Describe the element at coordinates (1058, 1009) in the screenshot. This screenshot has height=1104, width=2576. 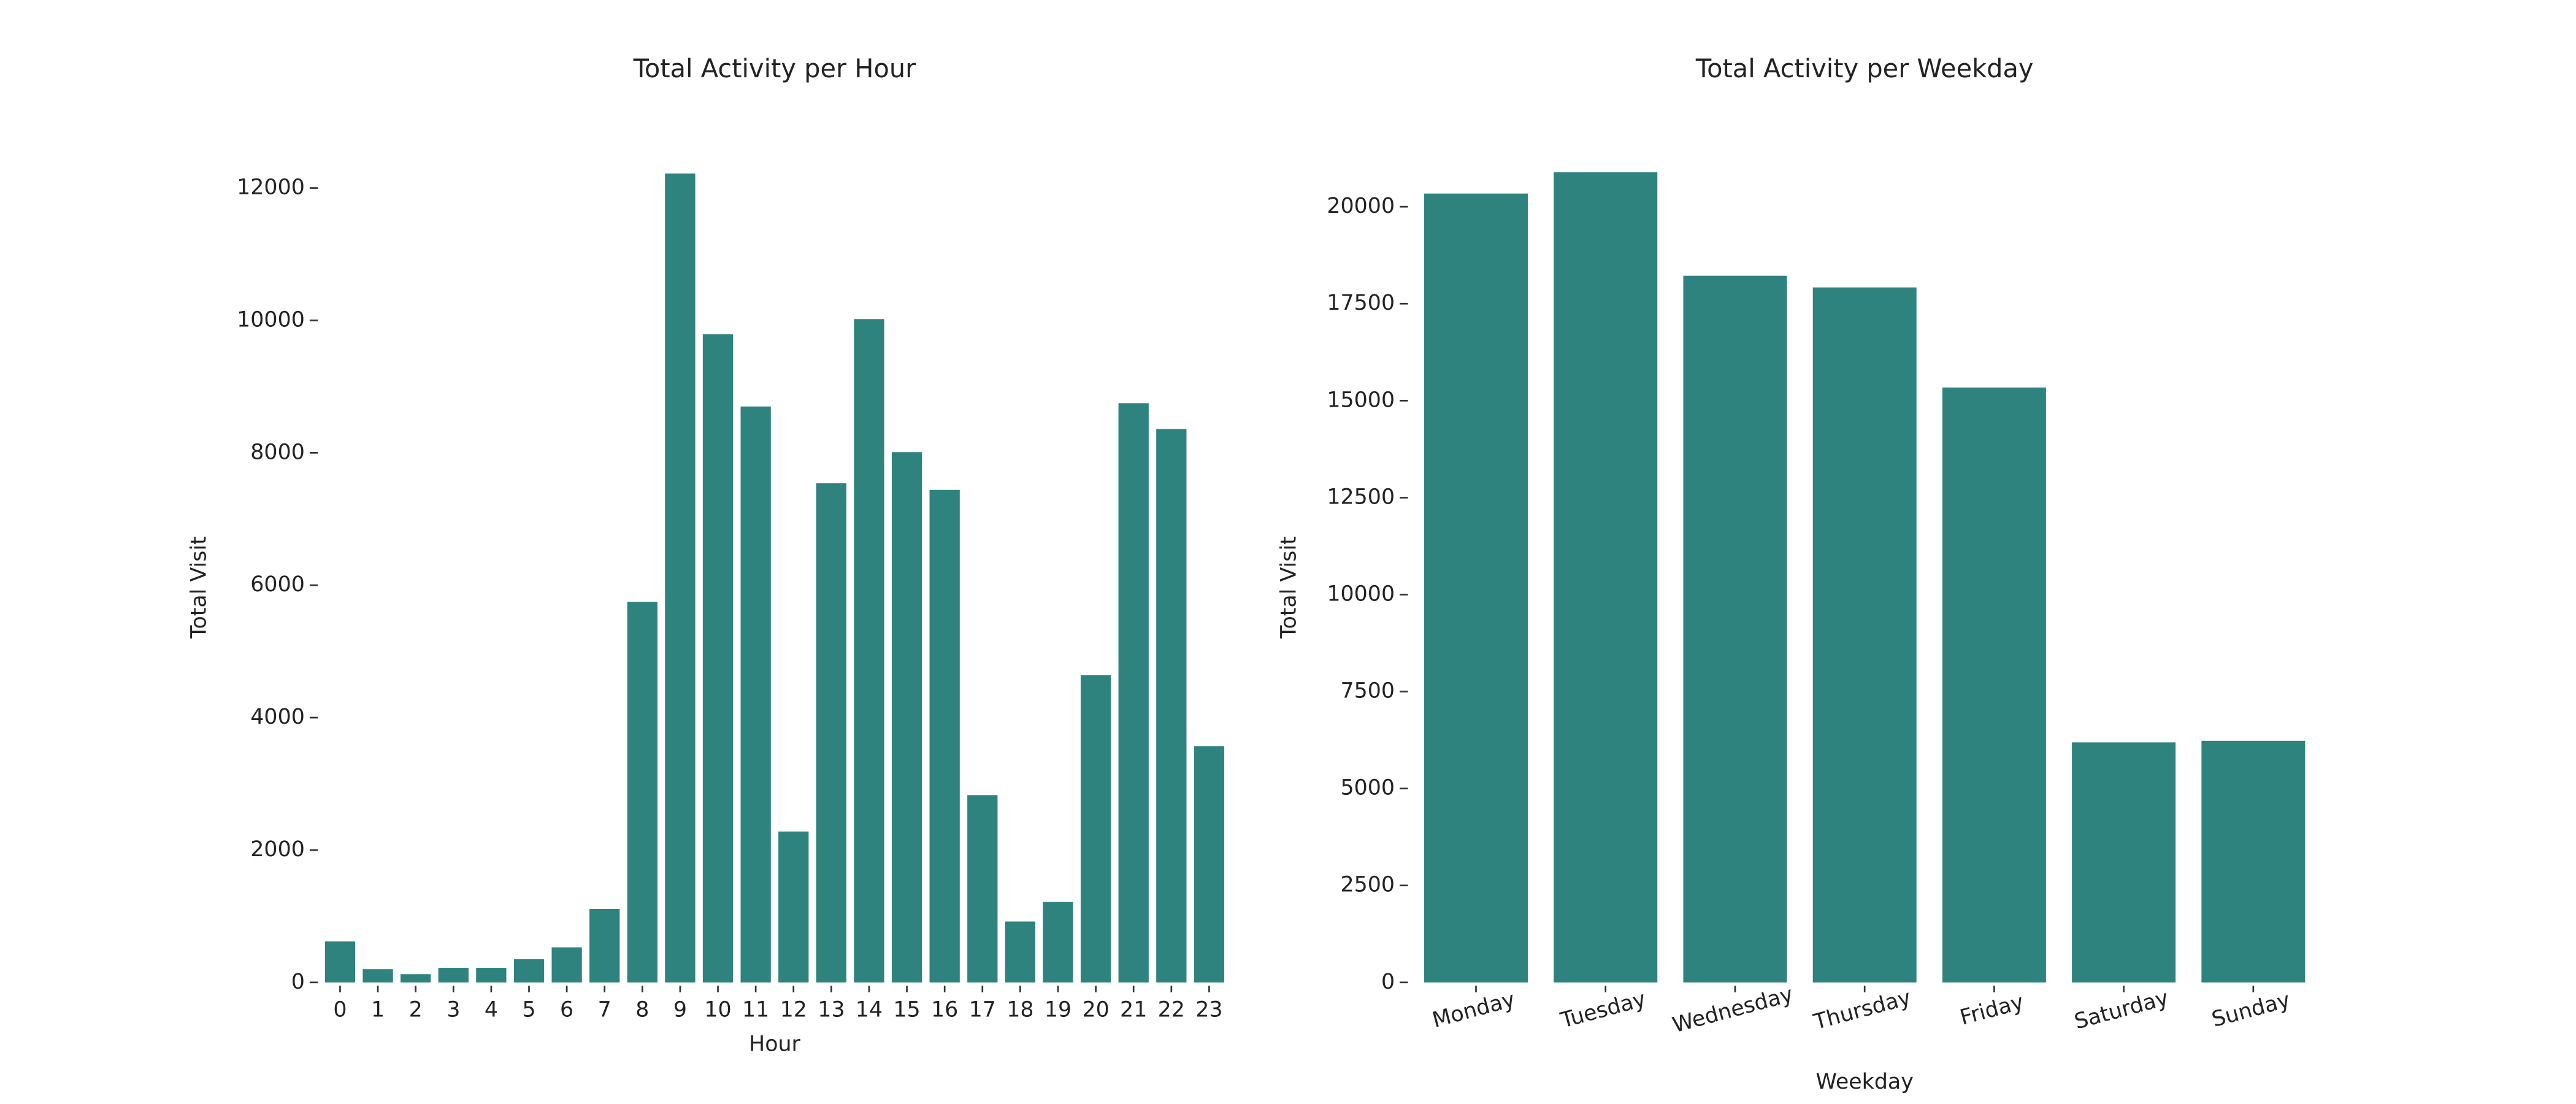
I see `x-tick-label: 19` at that location.